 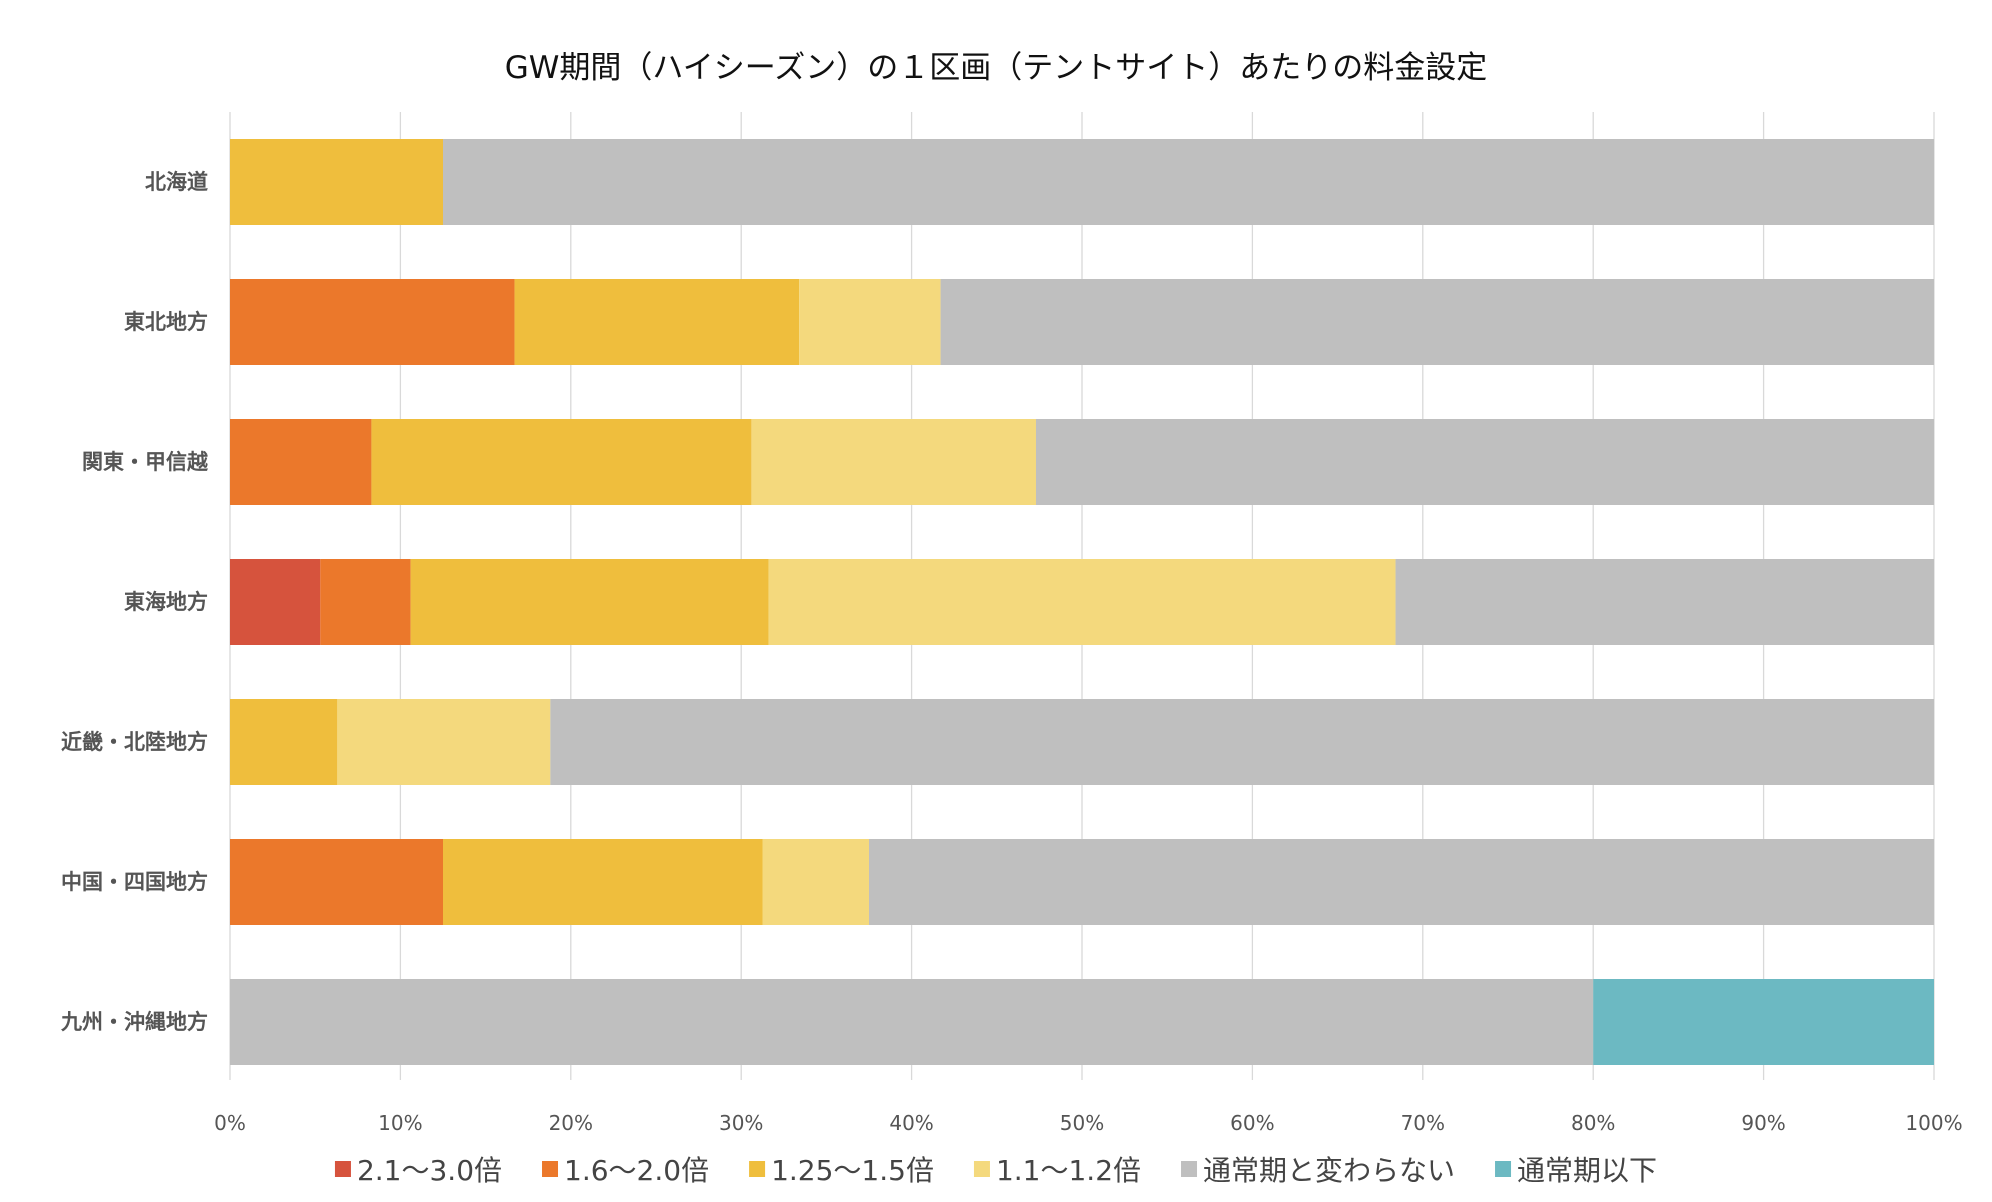 I want to click on legend-item: 2.1〜3.0倍, so click(x=418, y=1170).